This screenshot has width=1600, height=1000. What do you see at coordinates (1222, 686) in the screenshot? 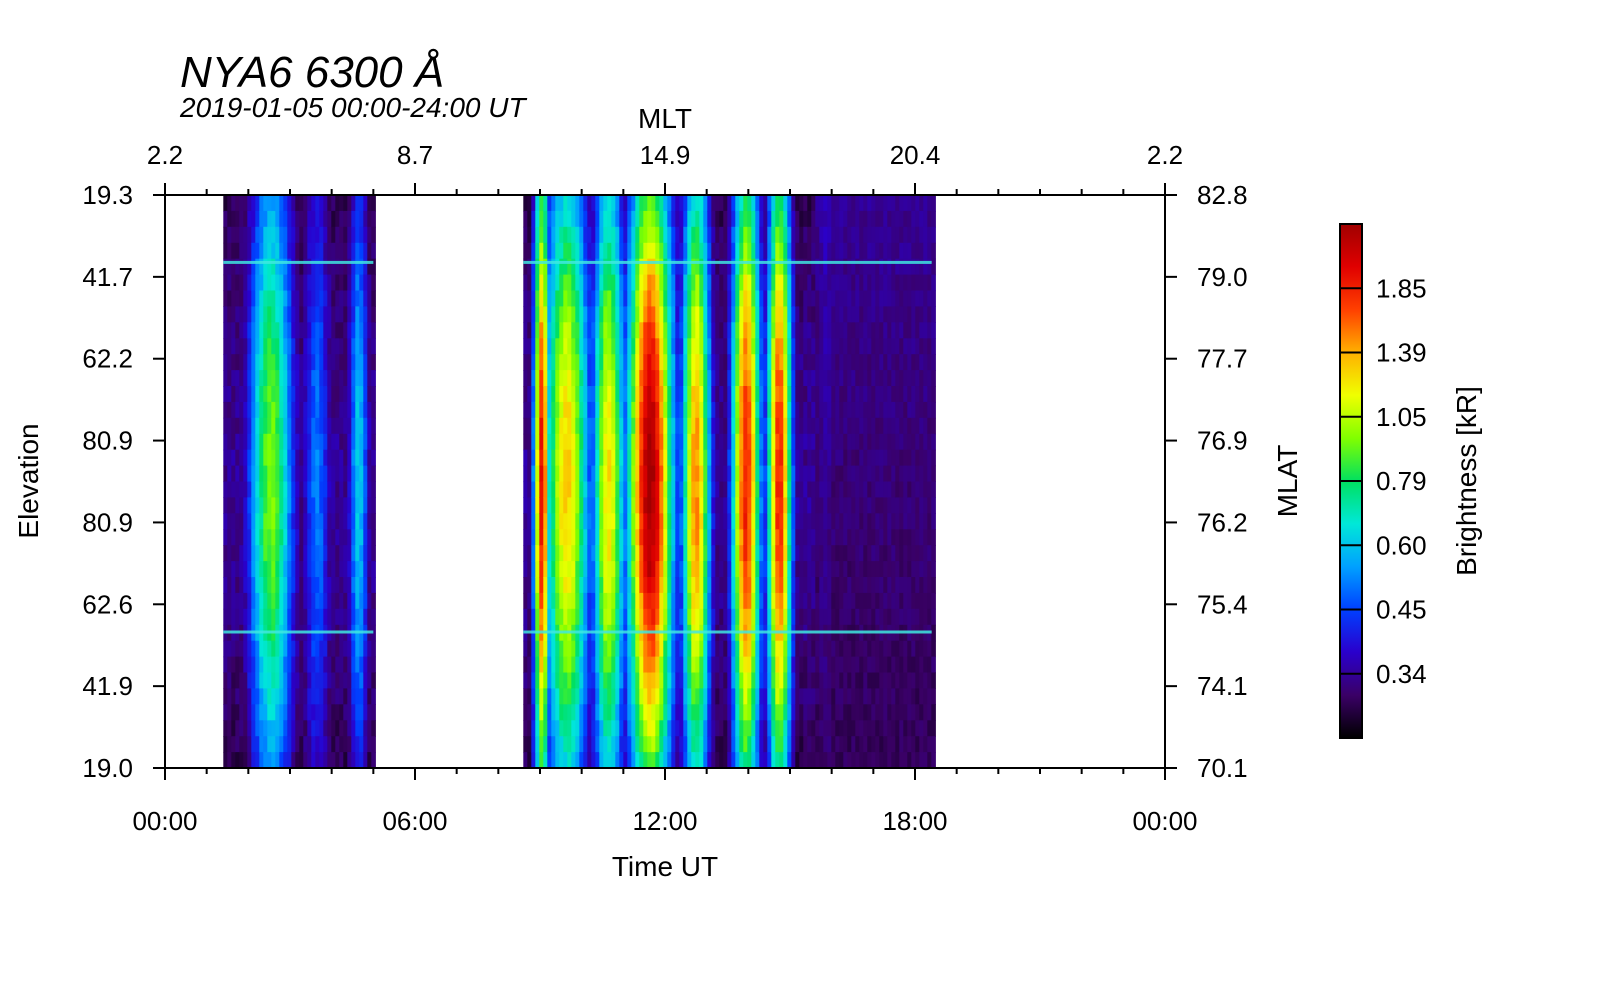
I see `y2-tick-label: 74.1` at bounding box center [1222, 686].